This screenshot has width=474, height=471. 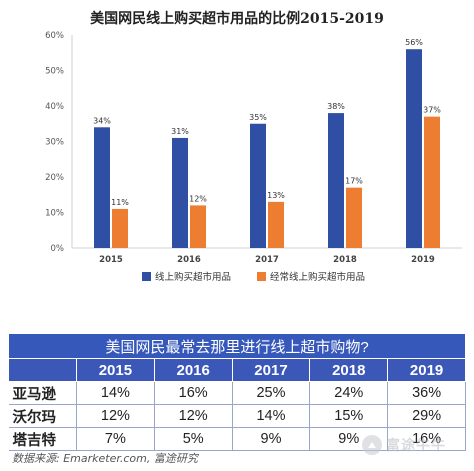 I want to click on data-label: 34%, so click(x=102, y=120).